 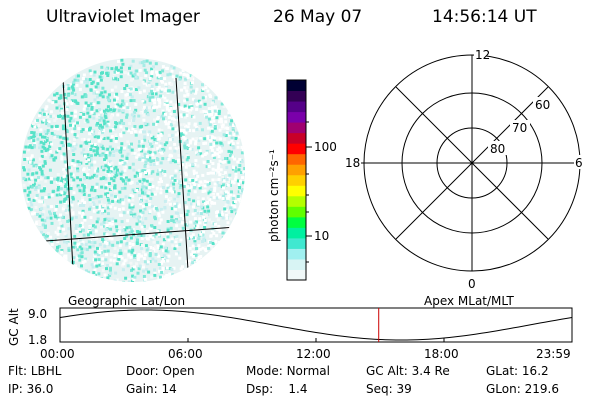 What do you see at coordinates (441, 354) in the screenshot?
I see `xtick-label: 18:00` at bounding box center [441, 354].